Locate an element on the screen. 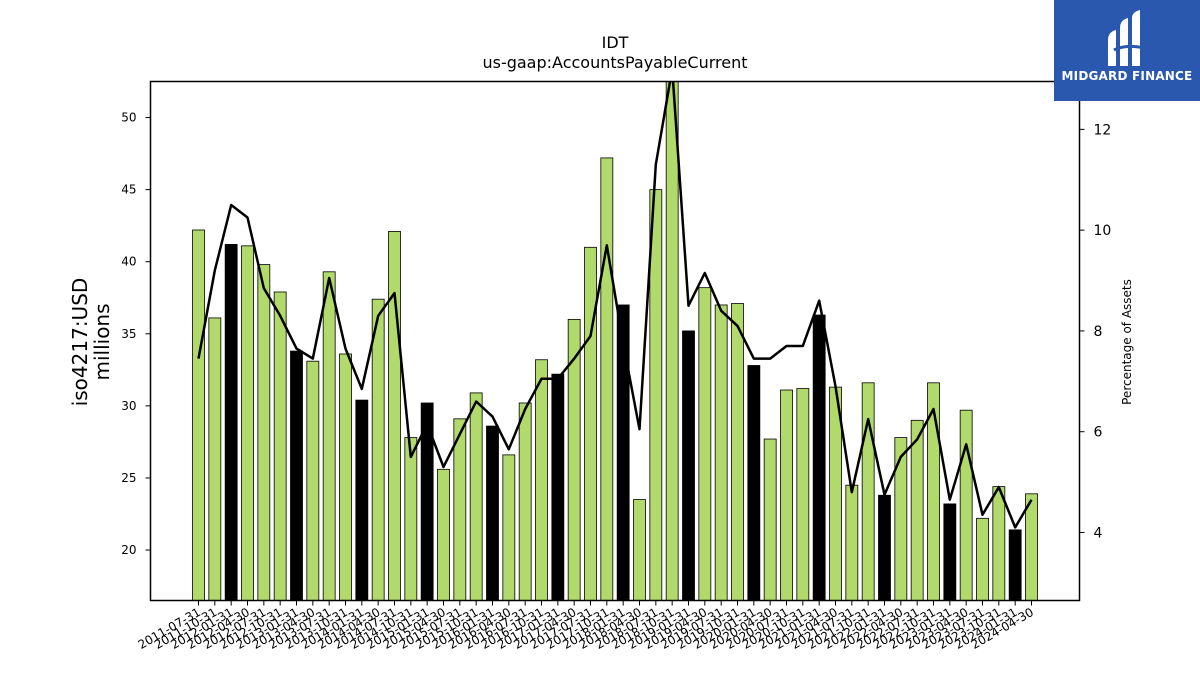 Image resolution: width=1200 pixels, height=675 pixels. logo-text: MIDGARD FINANCE is located at coordinates (1127, 76).